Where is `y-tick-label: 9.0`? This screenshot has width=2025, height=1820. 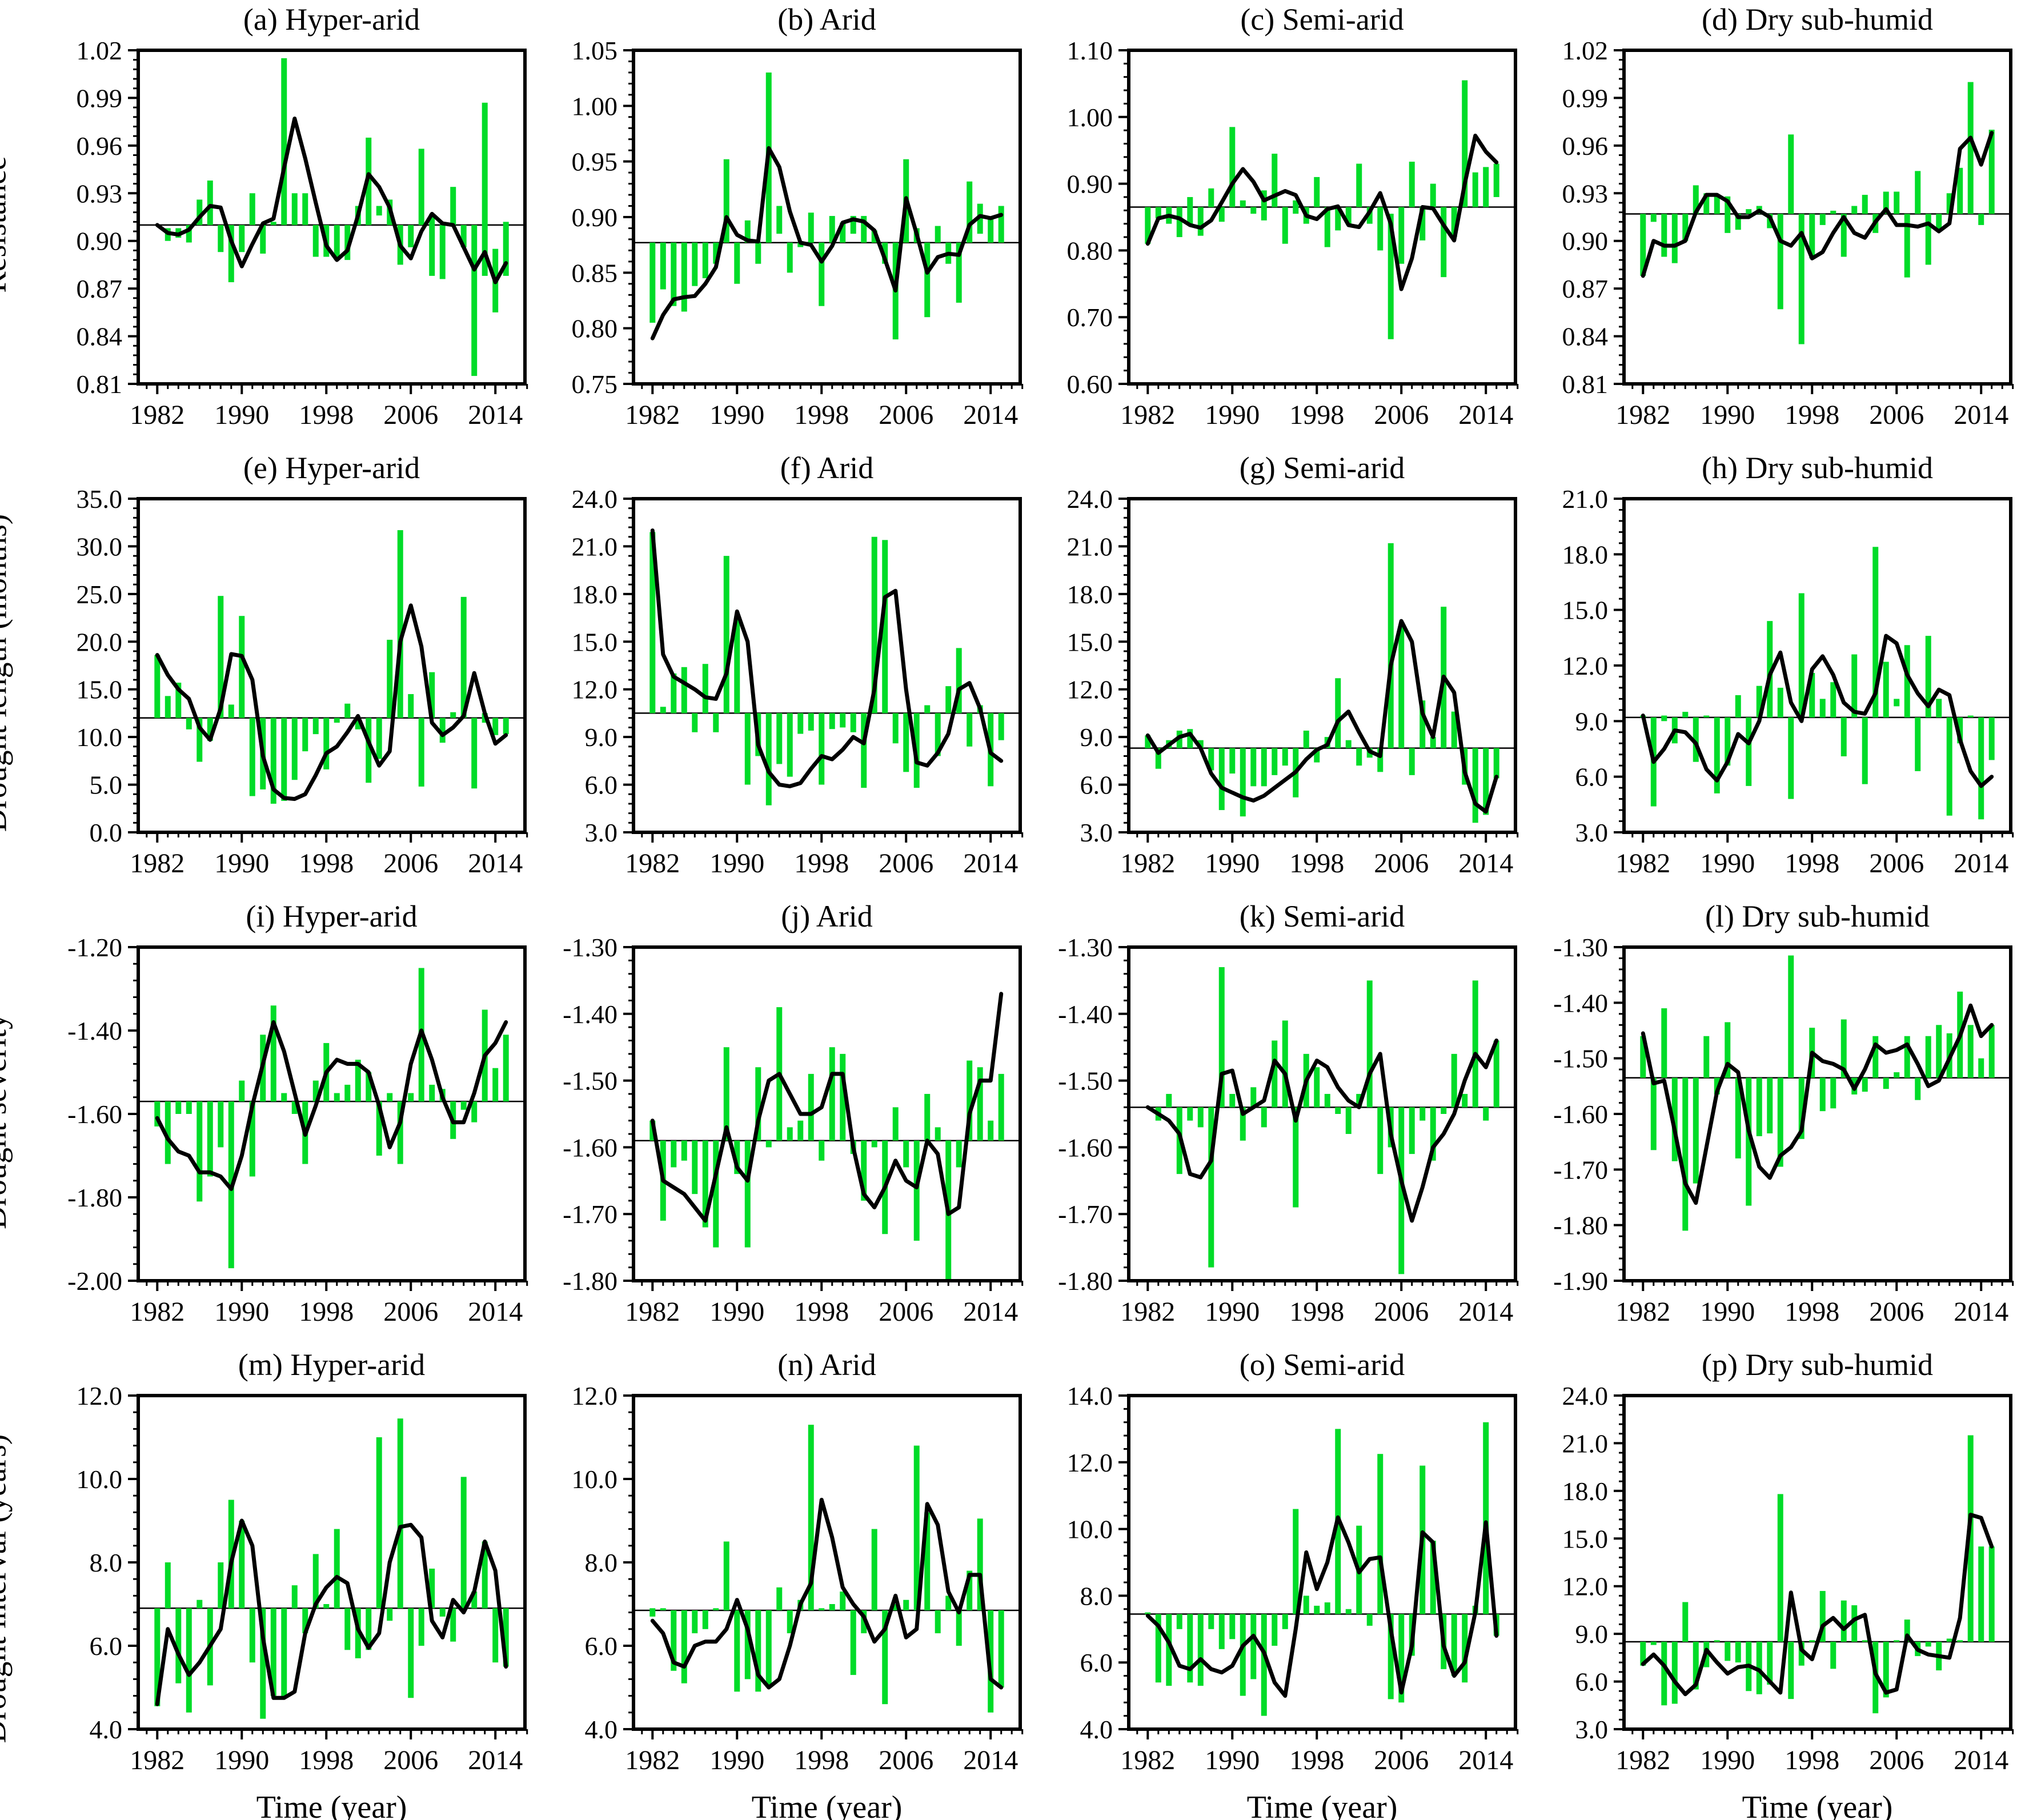
y-tick-label: 9.0 is located at coordinates (1592, 1634).